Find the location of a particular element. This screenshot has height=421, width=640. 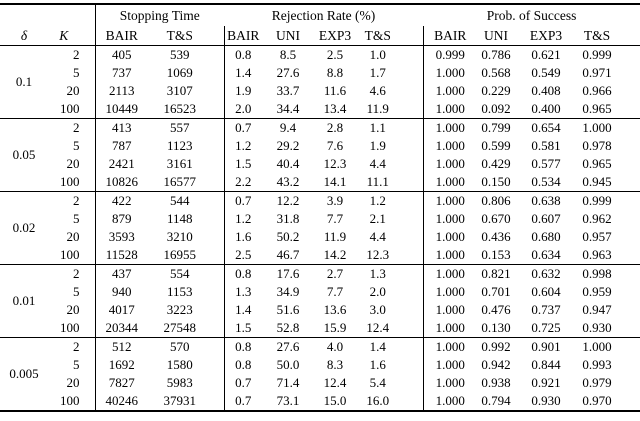

cell-value: 0.7 is located at coordinates (245, 127).